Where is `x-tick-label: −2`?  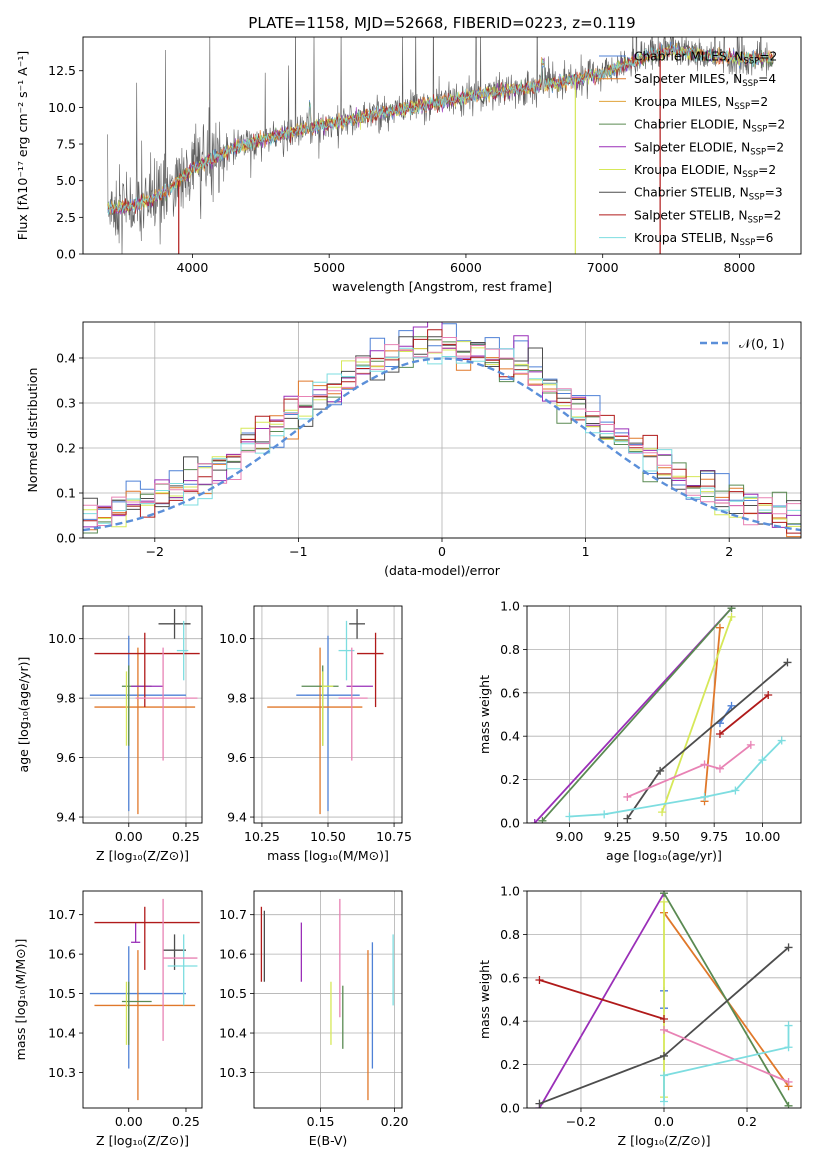
x-tick-label: −2 is located at coordinates (155, 551).